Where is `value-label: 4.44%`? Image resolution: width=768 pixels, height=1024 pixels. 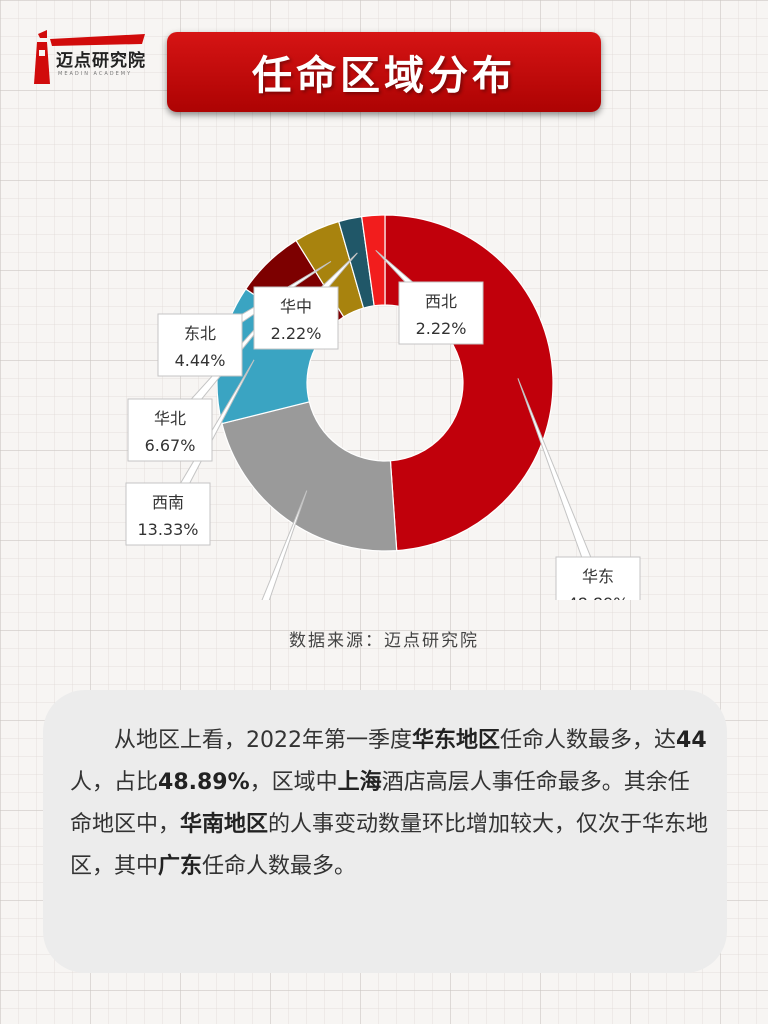 value-label: 4.44% is located at coordinates (200, 360).